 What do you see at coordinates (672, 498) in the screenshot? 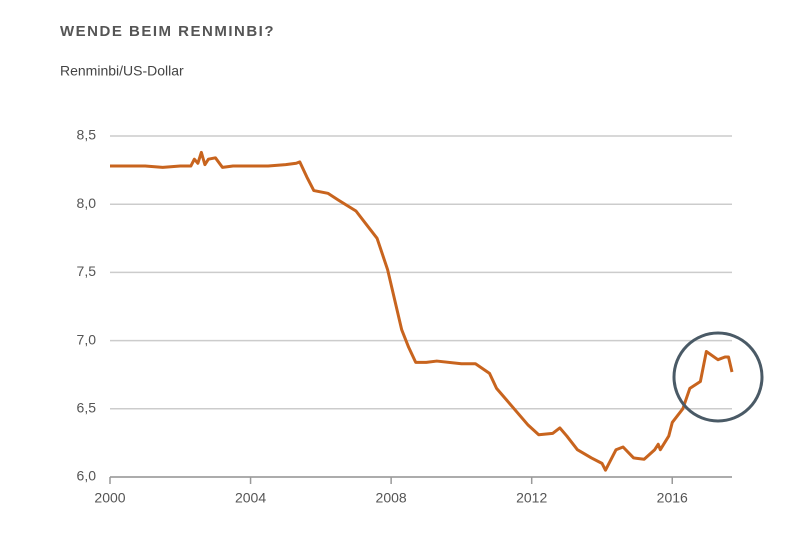
I see `x-tick-label: 2016` at bounding box center [672, 498].